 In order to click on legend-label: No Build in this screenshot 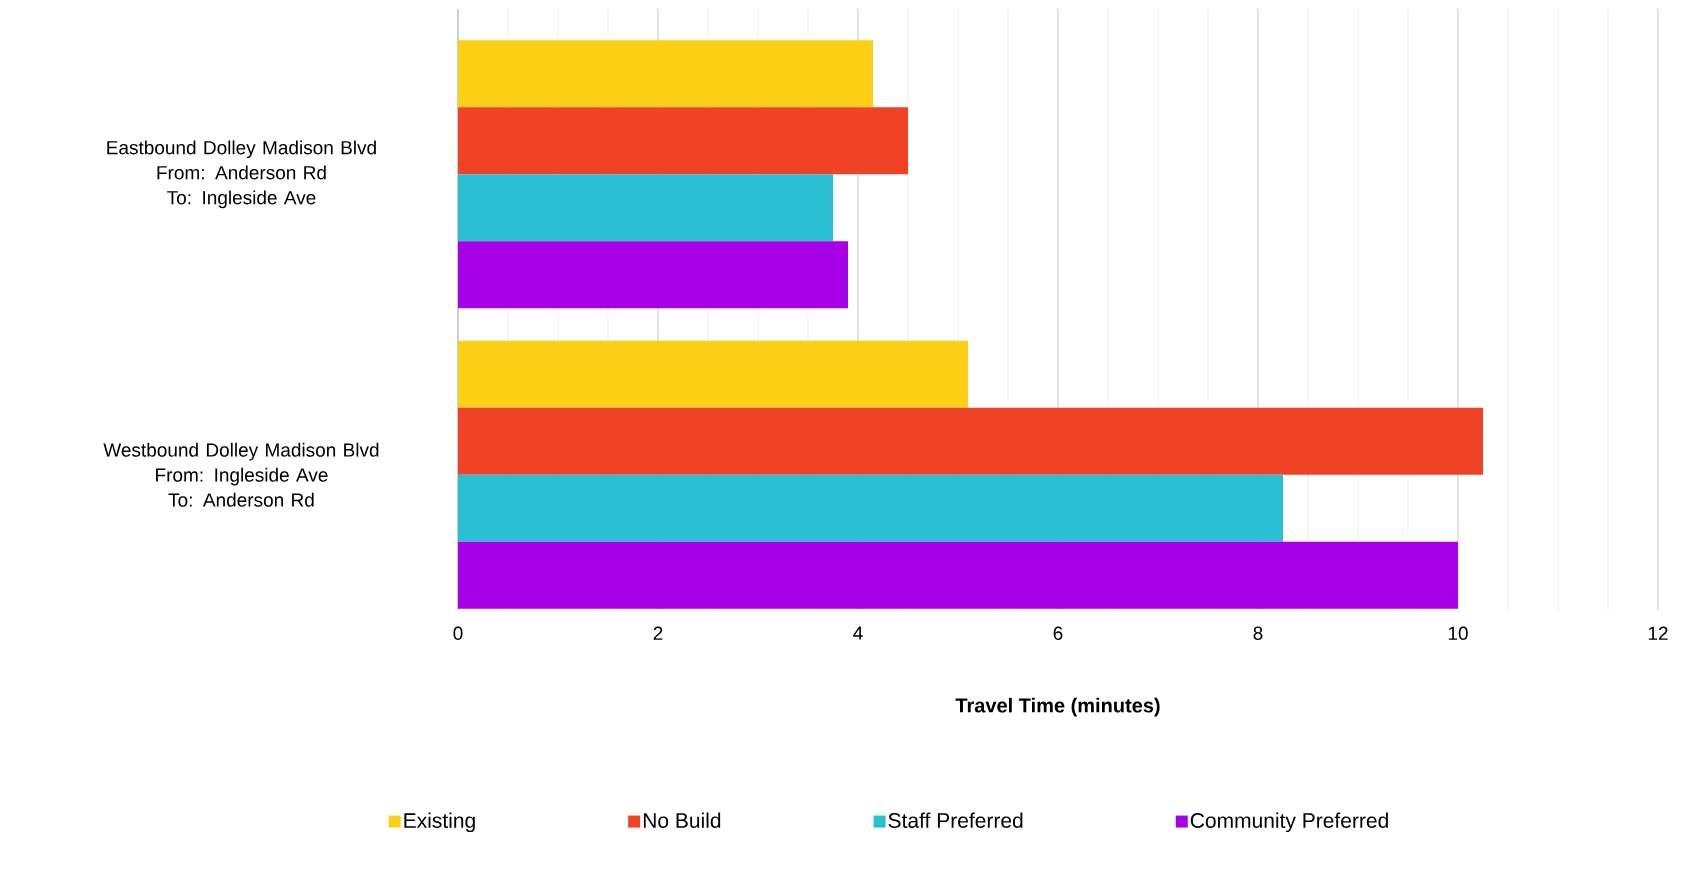, I will do `click(682, 820)`.